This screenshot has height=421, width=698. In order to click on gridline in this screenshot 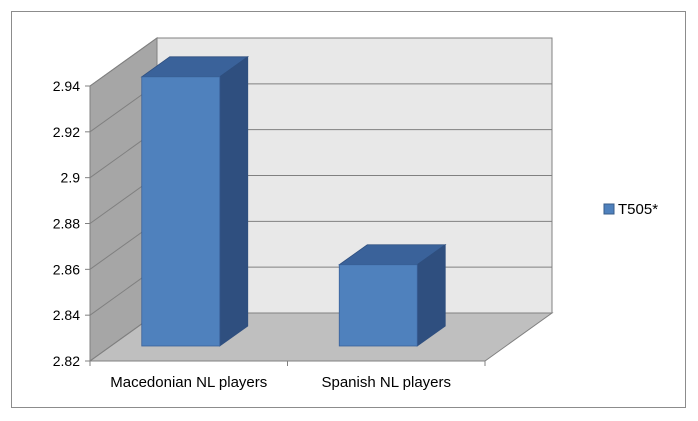, I will do `click(320, 62)`.